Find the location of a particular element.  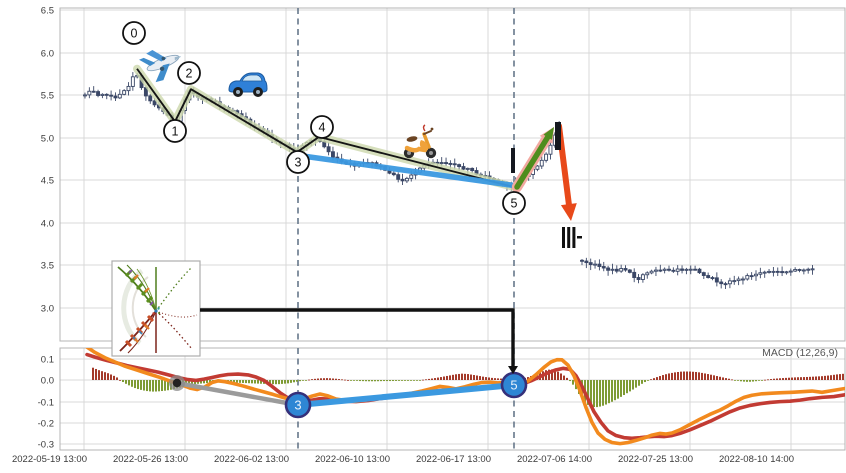

elliott-zigzag-line is located at coordinates (325, 128).